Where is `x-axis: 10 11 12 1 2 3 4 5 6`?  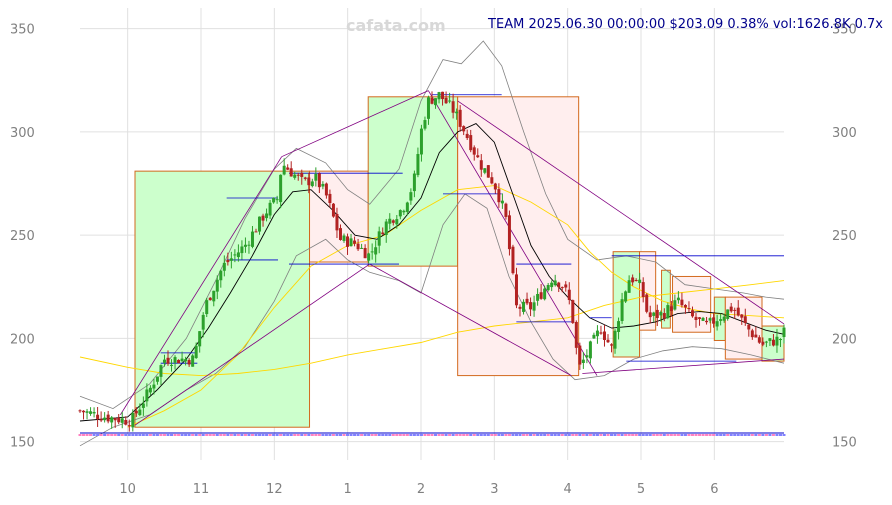 x-axis: 10 11 12 1 2 3 4 5 6 is located at coordinates (418, 489).